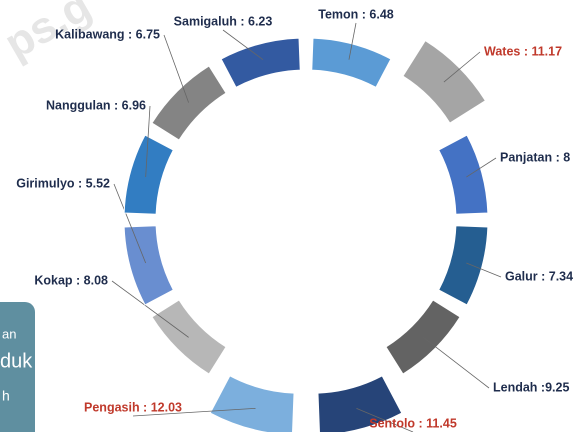 Image resolution: width=575 pixels, height=432 pixels. What do you see at coordinates (9, 333) in the screenshot?
I see `overlay-text: an` at bounding box center [9, 333].